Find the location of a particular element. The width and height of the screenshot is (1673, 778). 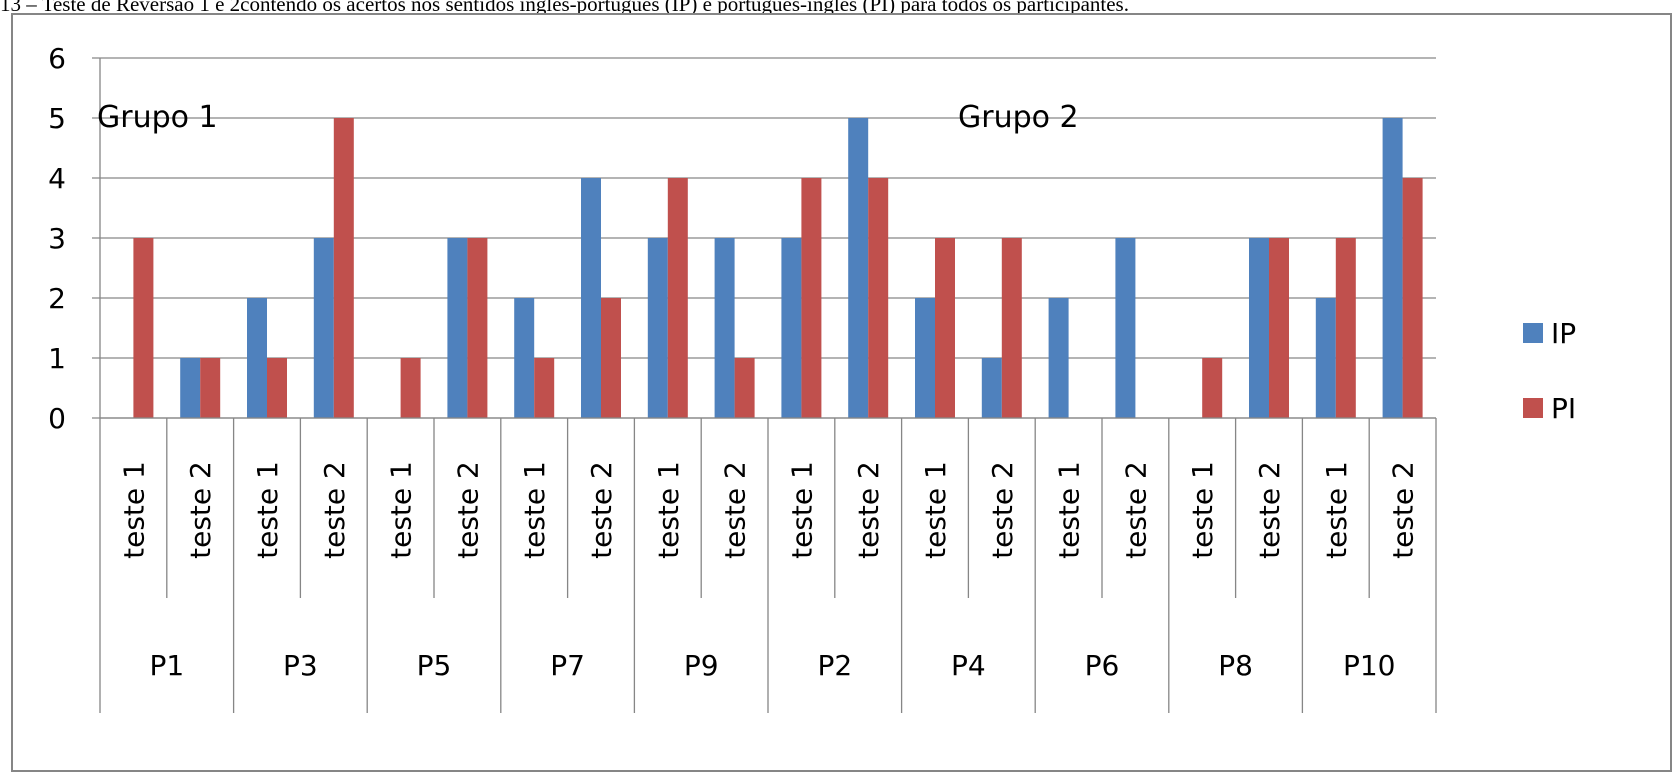

group-label: P4 is located at coordinates (968, 665).